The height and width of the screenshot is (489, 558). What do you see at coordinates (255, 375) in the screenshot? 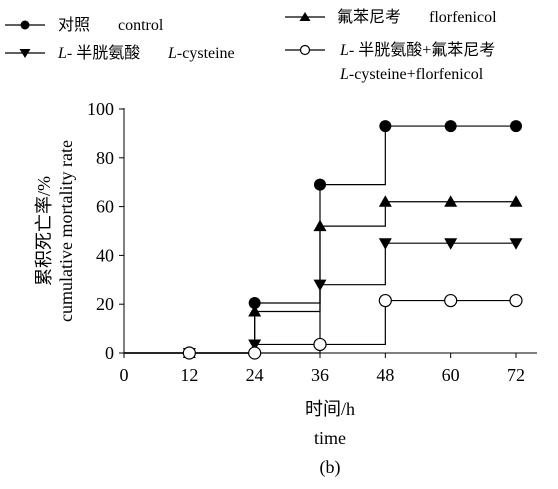
I see `x-tick-label: 24` at bounding box center [255, 375].